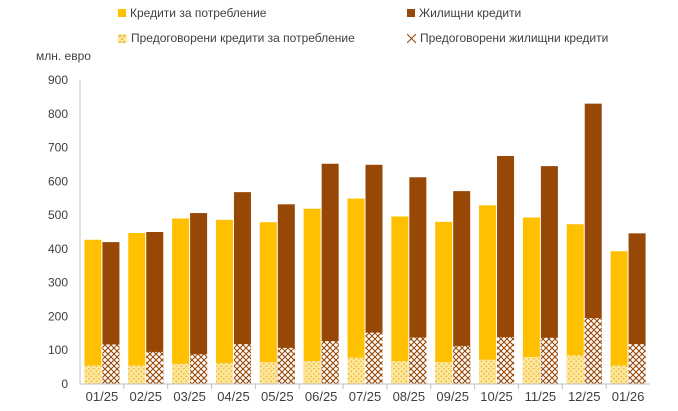  Describe the element at coordinates (411, 38) in the screenshot. I see `legend-swatch-renegotiated-housing` at that location.